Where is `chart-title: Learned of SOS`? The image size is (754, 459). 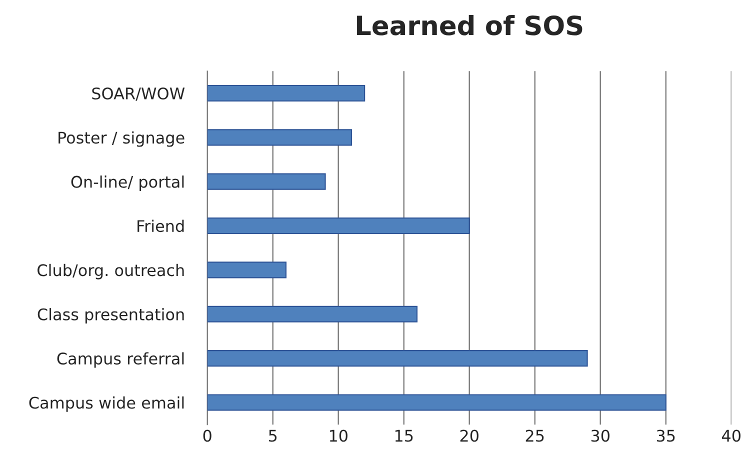 chart-title: Learned of SOS is located at coordinates (469, 25).